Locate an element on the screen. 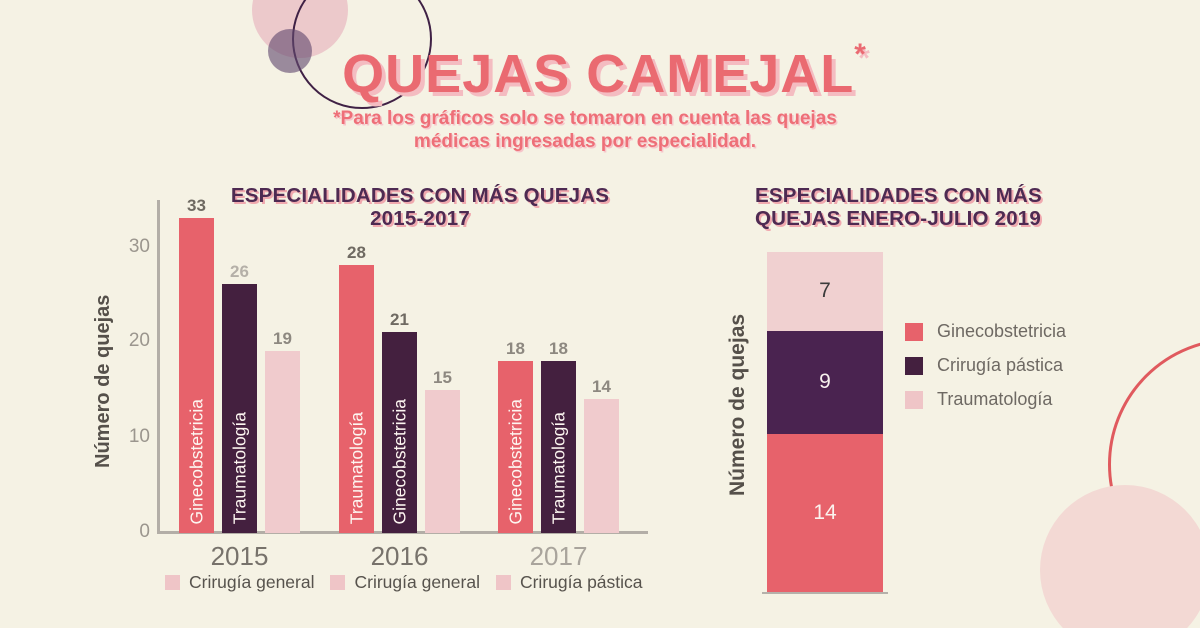 The width and height of the screenshot is (1200, 628). bar-ginecobstetricia-2017: 18 Ginecobstetricia is located at coordinates (515, 436).